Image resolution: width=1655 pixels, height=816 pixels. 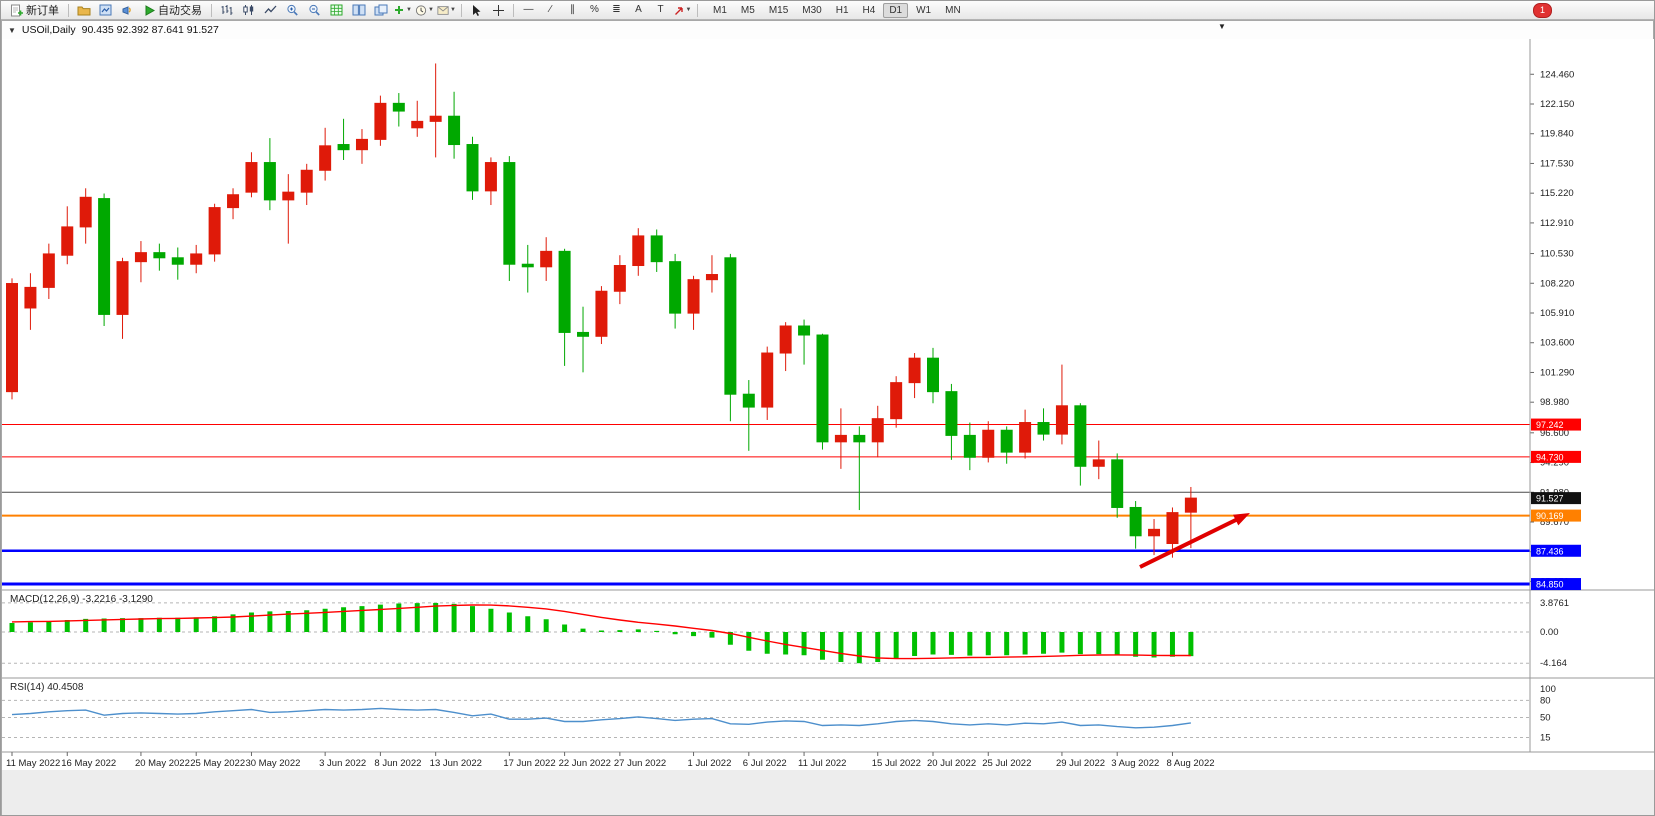 I want to click on cursor-button, so click(x=476, y=10).